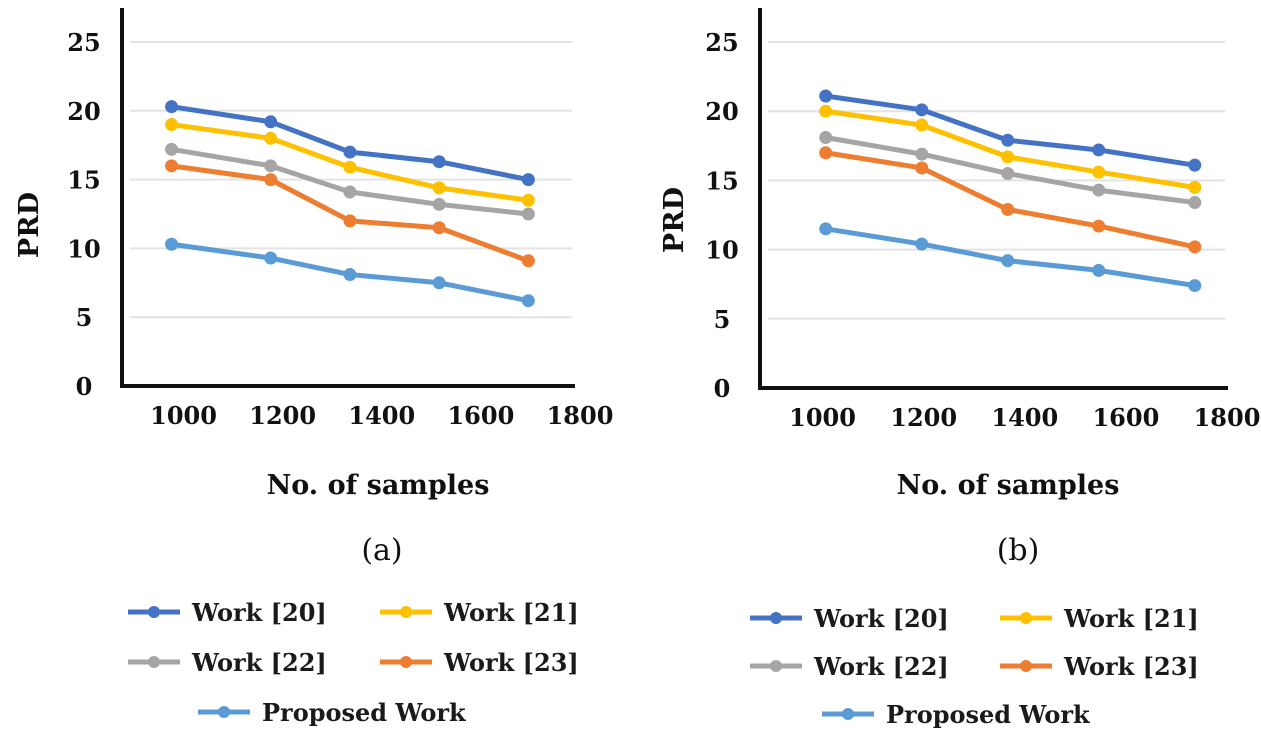 The width and height of the screenshot is (1261, 745). Describe the element at coordinates (1125, 417) in the screenshot. I see `x-tick-label: 1600` at that location.